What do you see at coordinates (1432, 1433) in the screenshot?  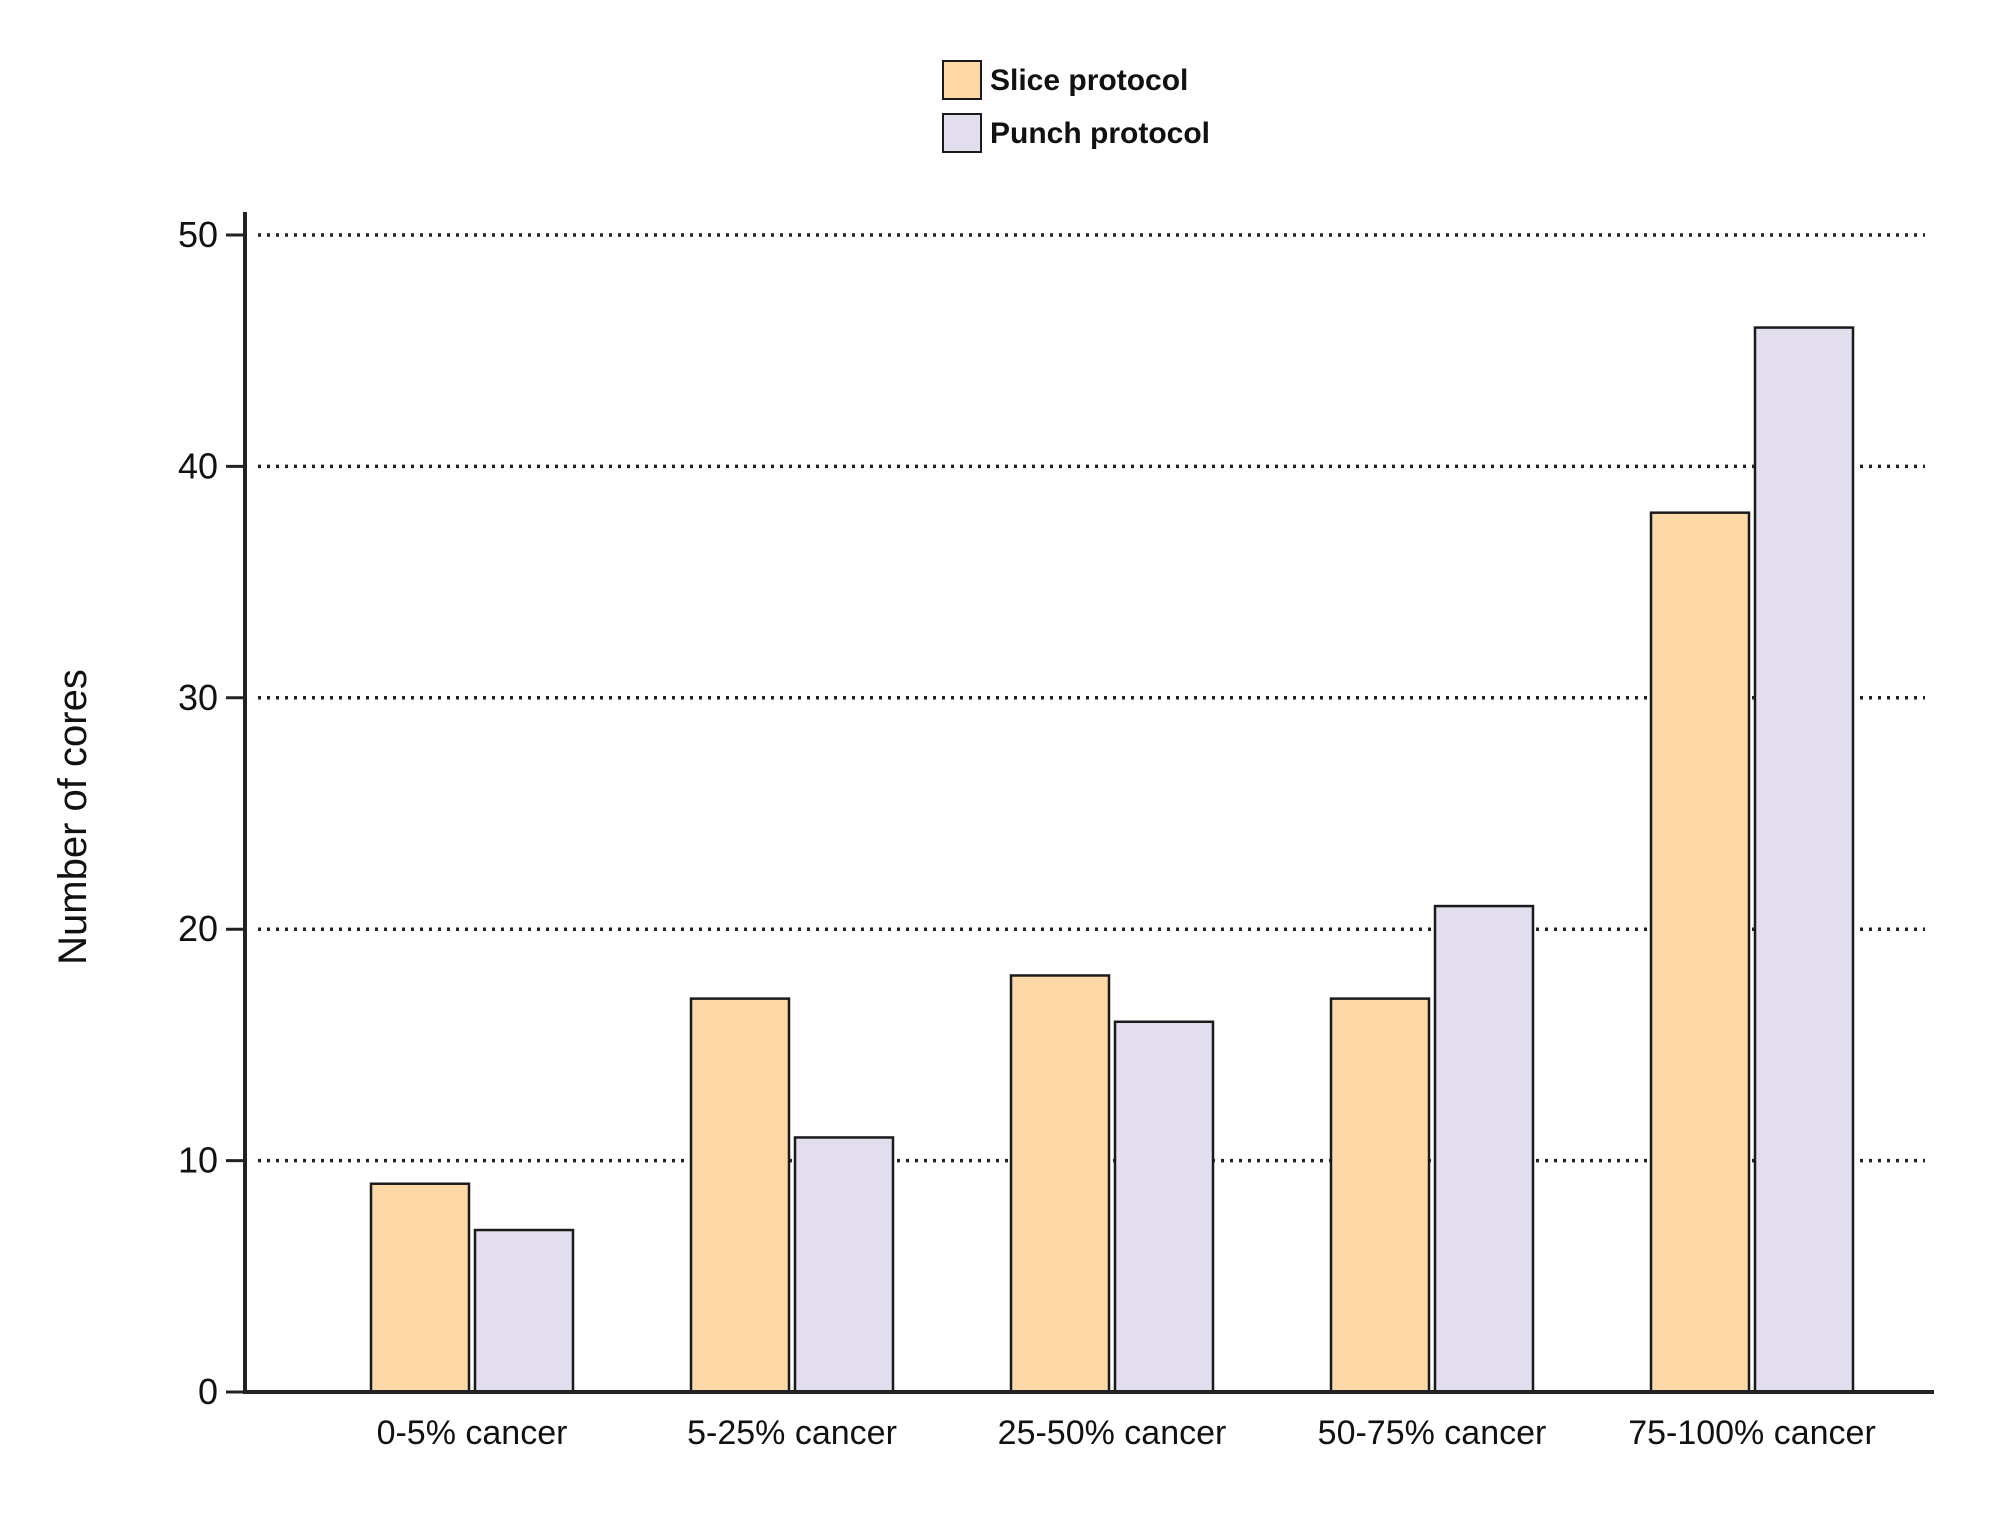 I see `x-category-label: 50-75% cancer` at bounding box center [1432, 1433].